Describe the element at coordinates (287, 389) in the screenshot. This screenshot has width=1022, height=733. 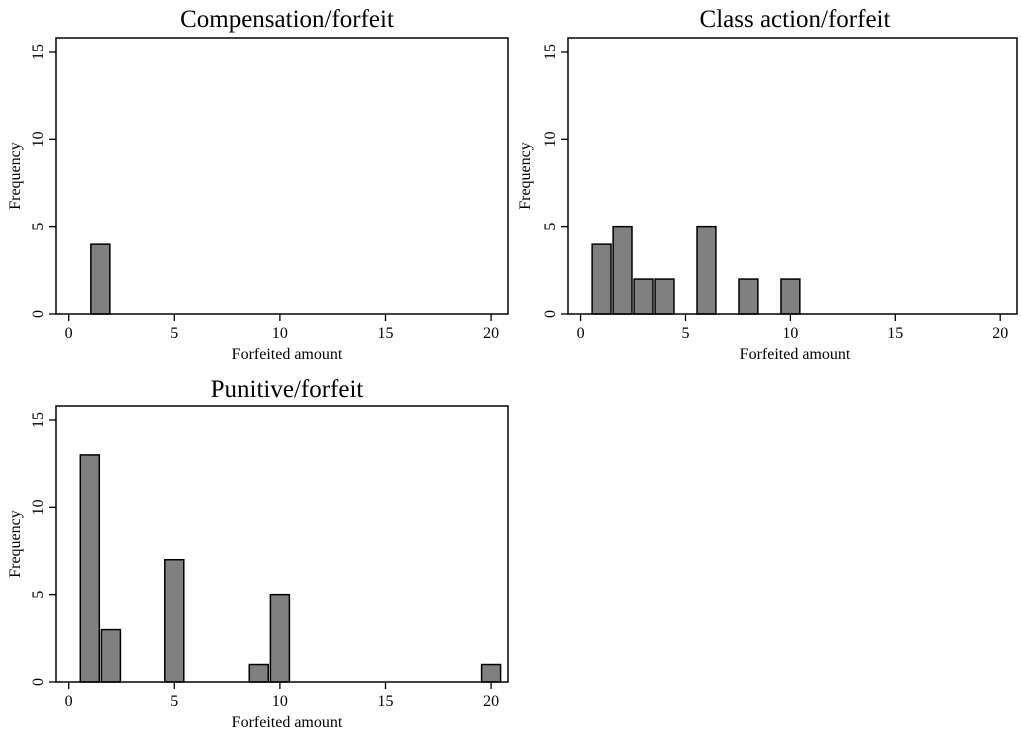
I see `panel-title: Punitive/forfeit` at that location.